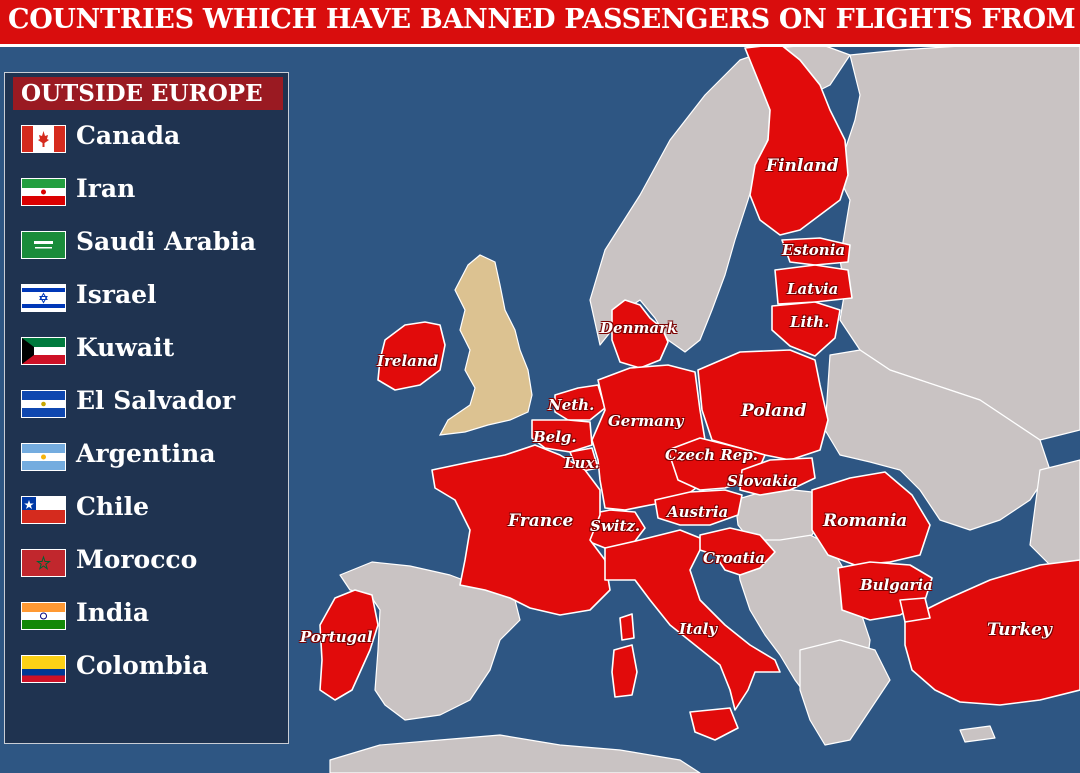 The image size is (1080, 773). Describe the element at coordinates (624, 671) in the screenshot. I see `country-sardinia` at that location.